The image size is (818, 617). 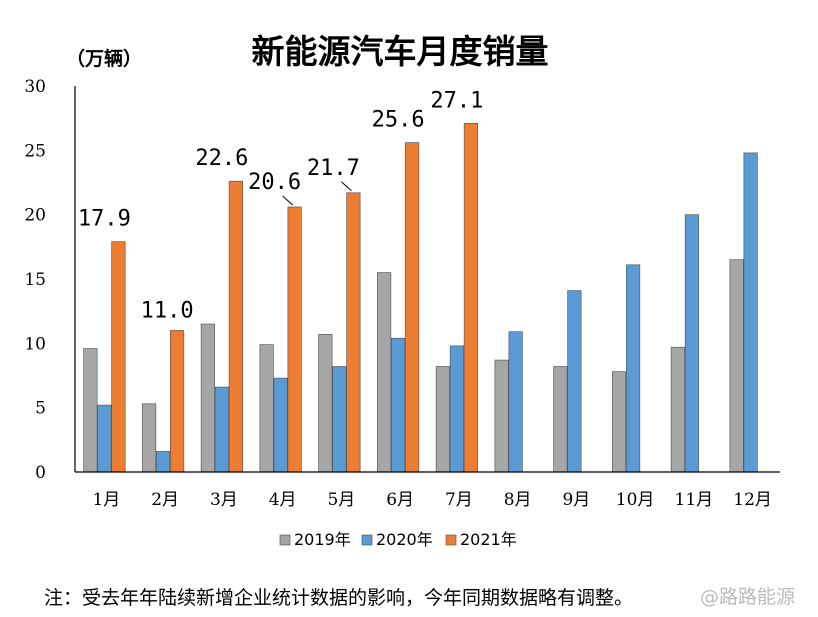 I want to click on x-tick-label: 5月, so click(x=341, y=500).